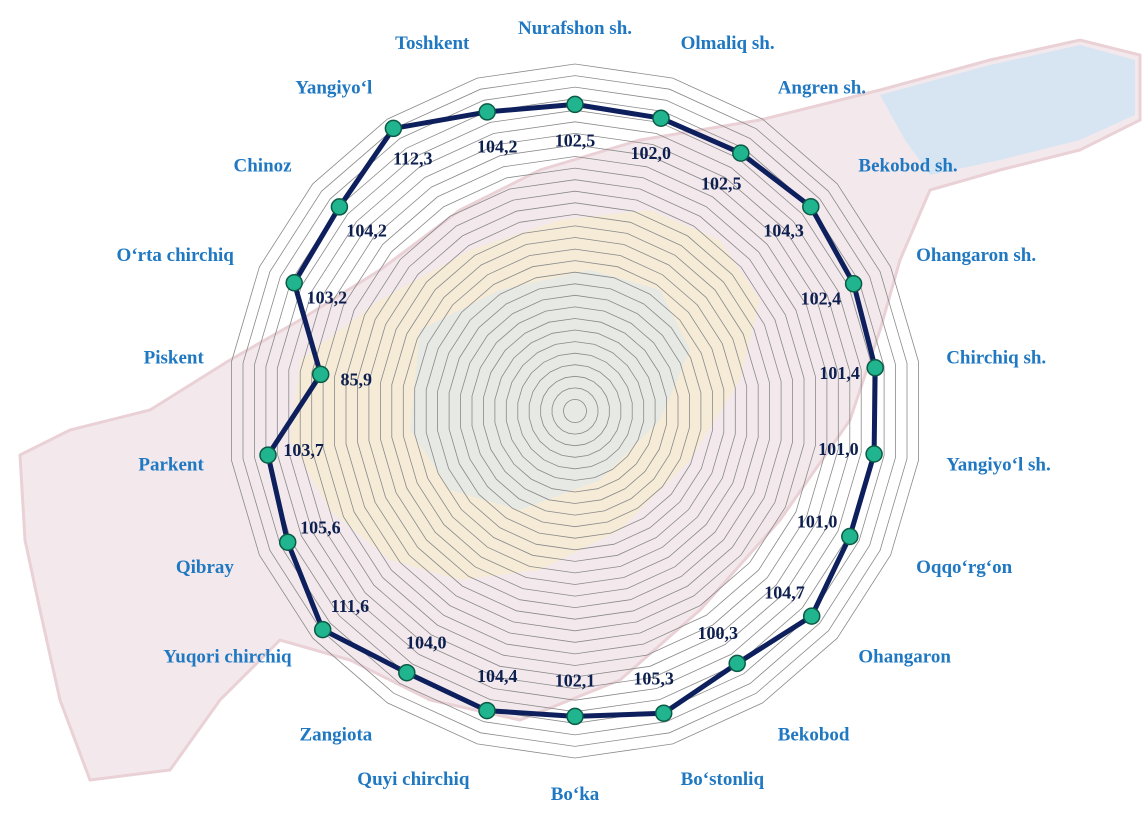 The width and height of the screenshot is (1147, 819). Describe the element at coordinates (717, 633) in the screenshot. I see `value-label: 100,3` at that location.